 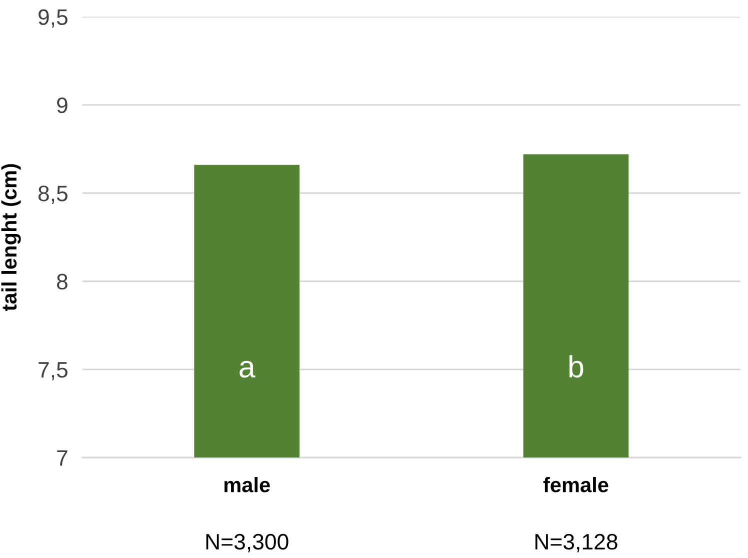 What do you see at coordinates (62, 282) in the screenshot?
I see `y-tick-label: 8` at bounding box center [62, 282].